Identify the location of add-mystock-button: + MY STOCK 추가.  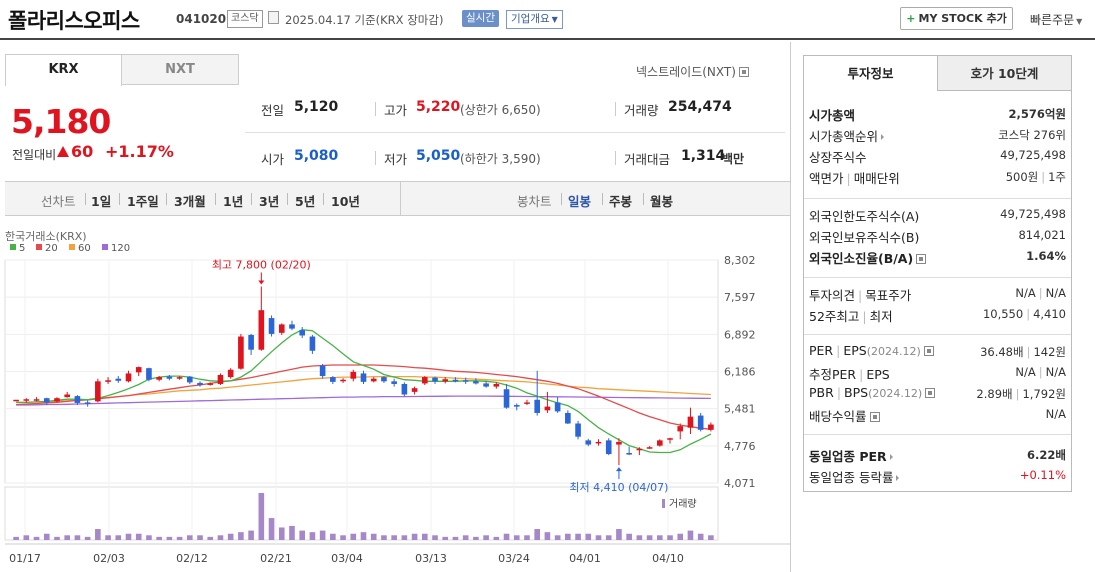
(956, 18).